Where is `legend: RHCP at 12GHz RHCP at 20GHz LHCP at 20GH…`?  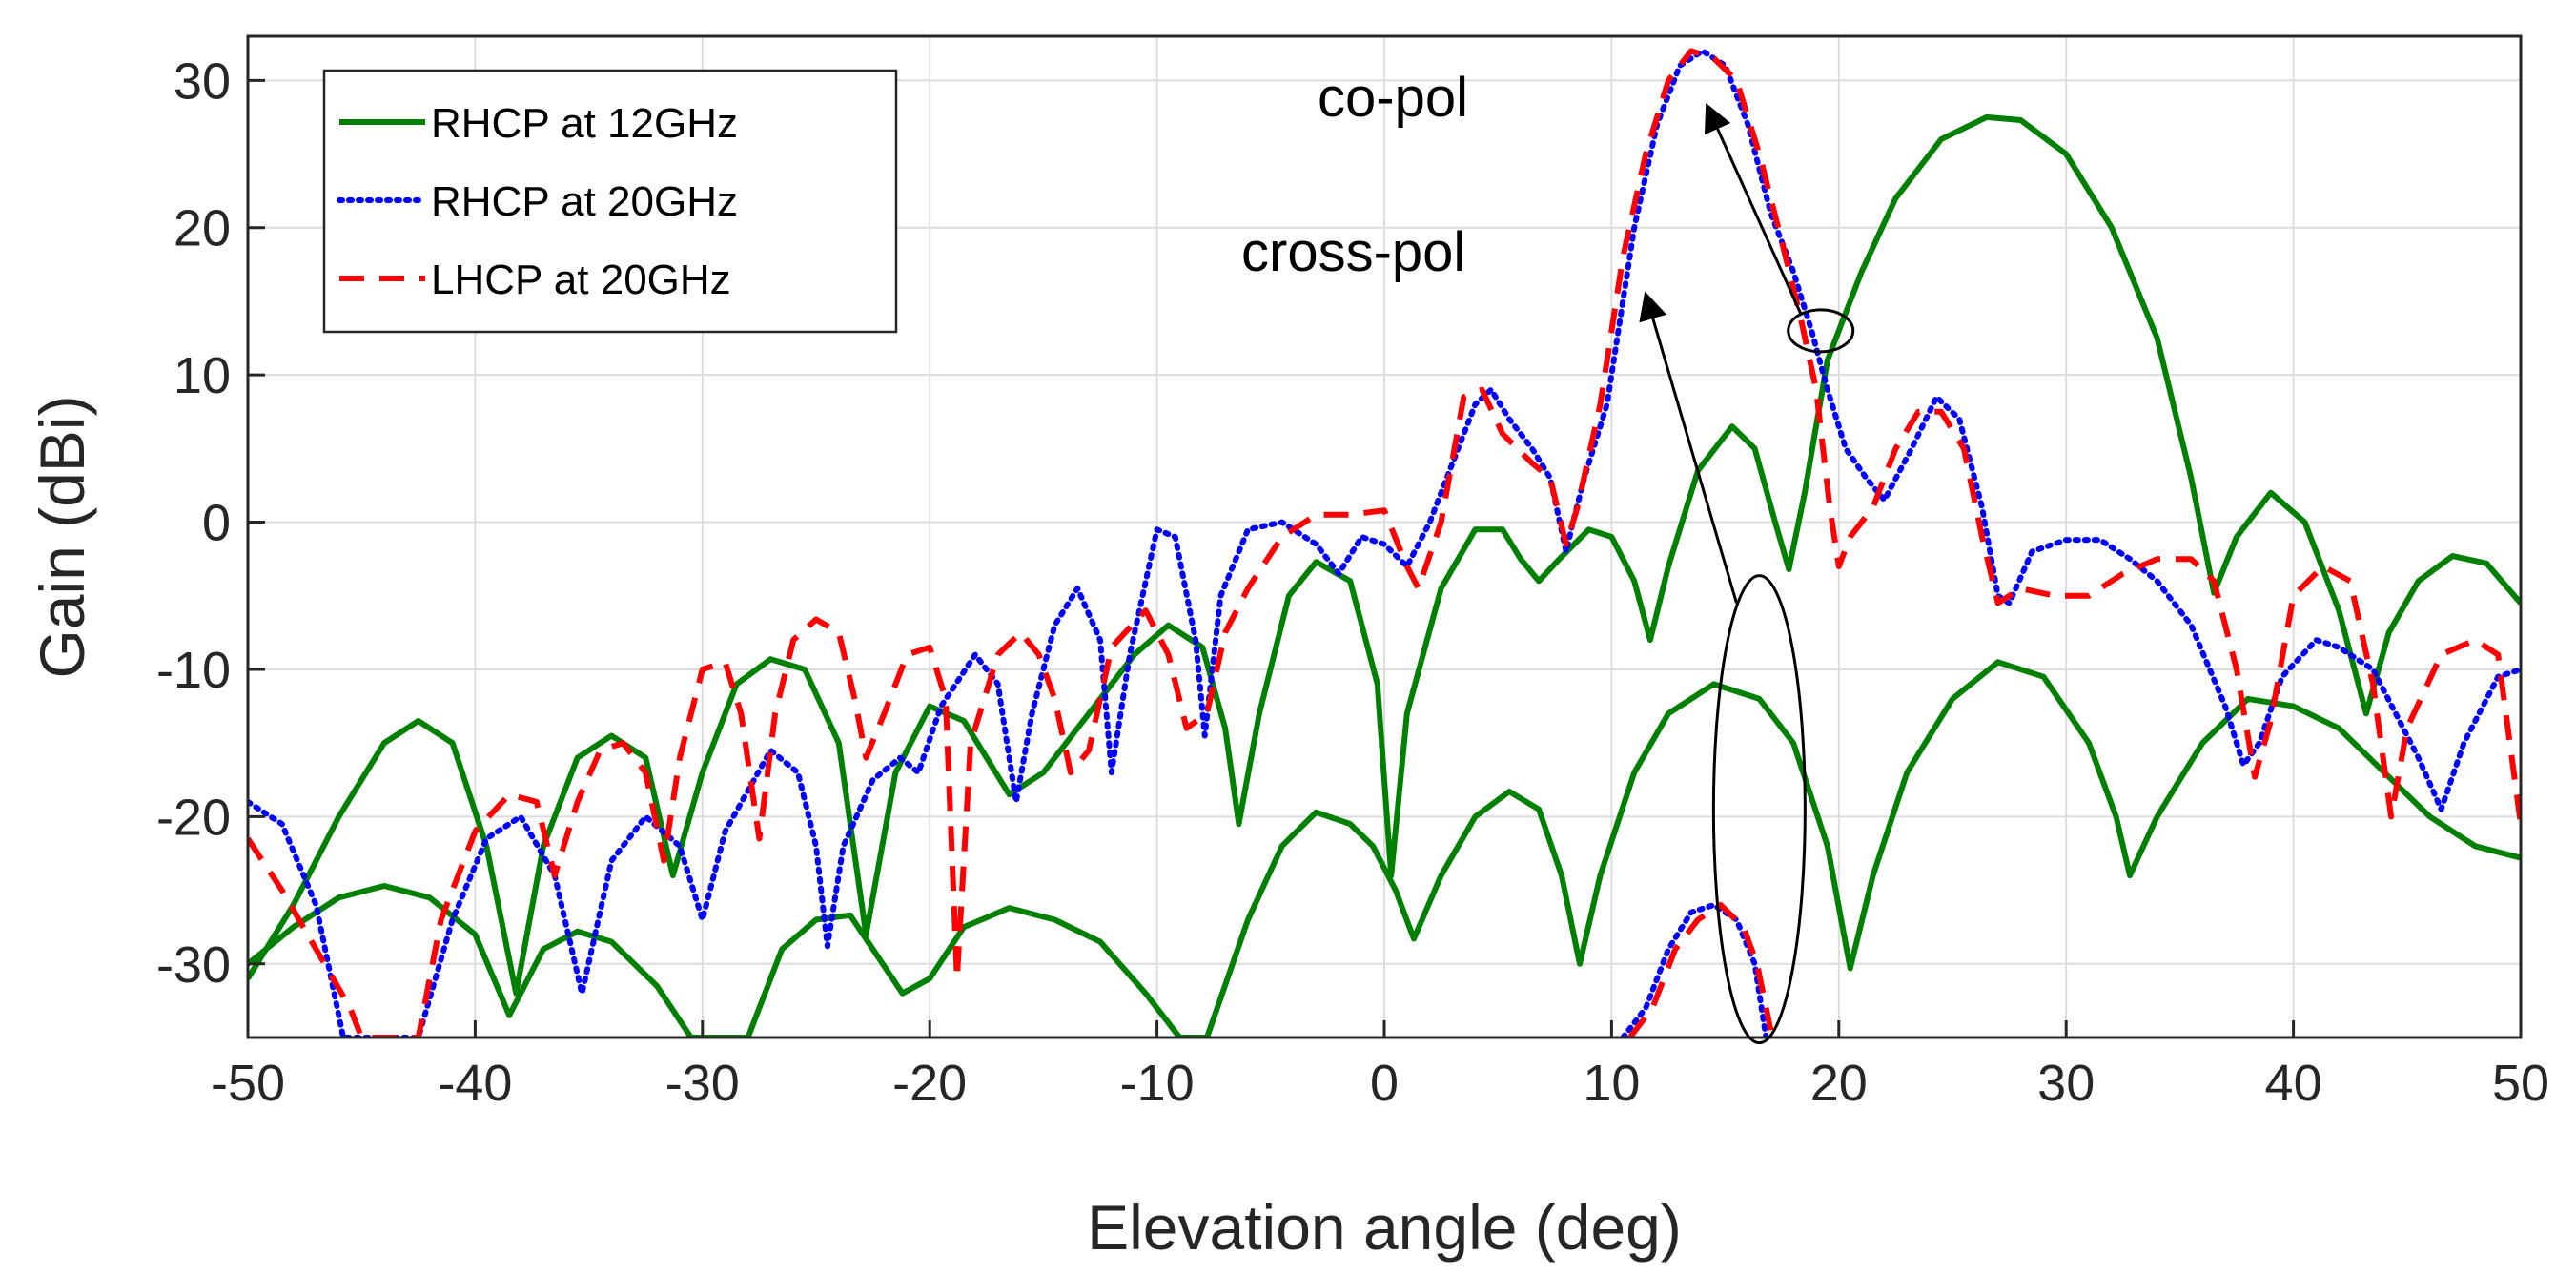
legend: RHCP at 12GHz RHCP at 20GHz LHCP at 20GH… is located at coordinates (610, 201).